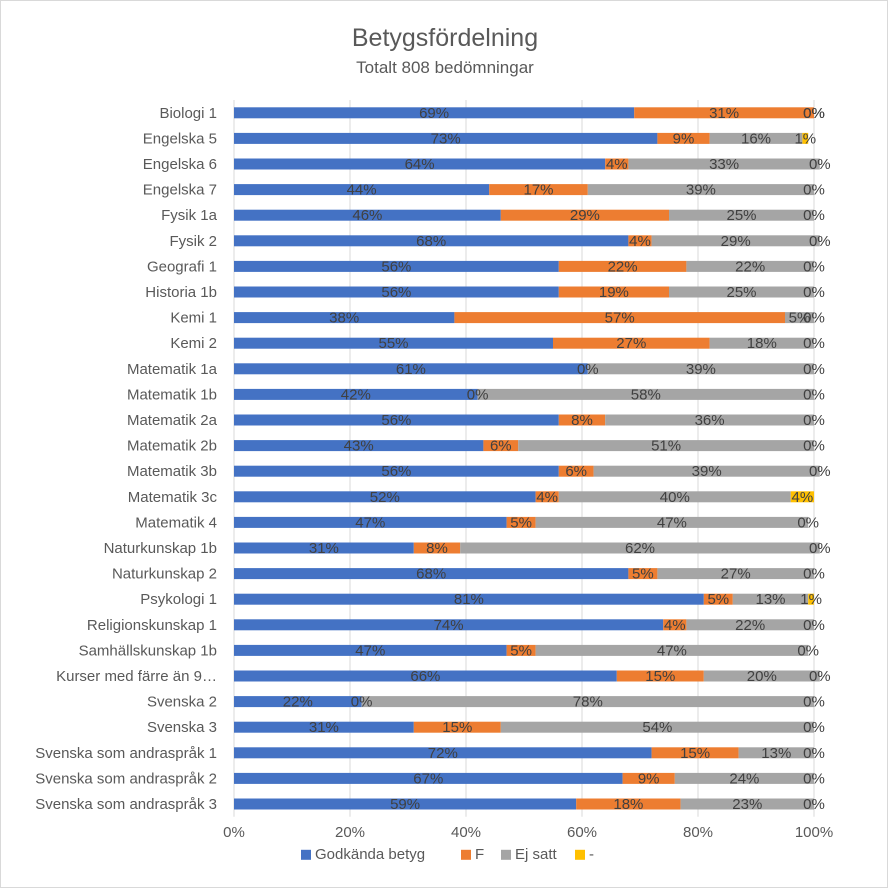 The image size is (888, 888). I want to click on category-label: Matematik 2a, so click(172, 420).